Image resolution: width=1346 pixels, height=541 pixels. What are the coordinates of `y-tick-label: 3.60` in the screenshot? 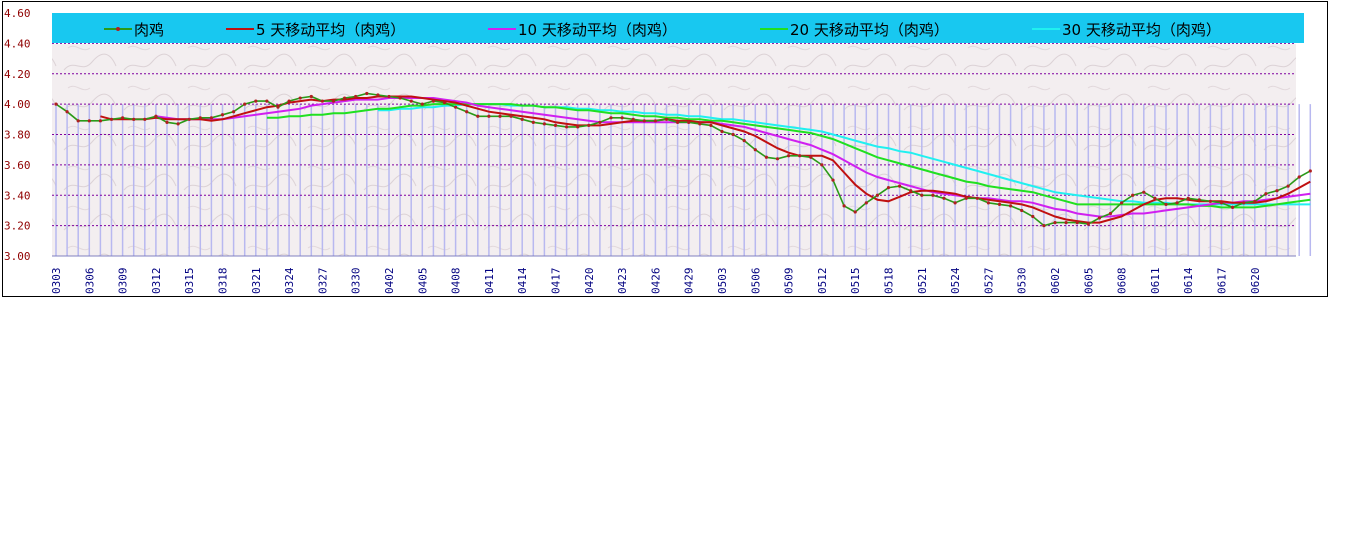 It's located at (17, 165).